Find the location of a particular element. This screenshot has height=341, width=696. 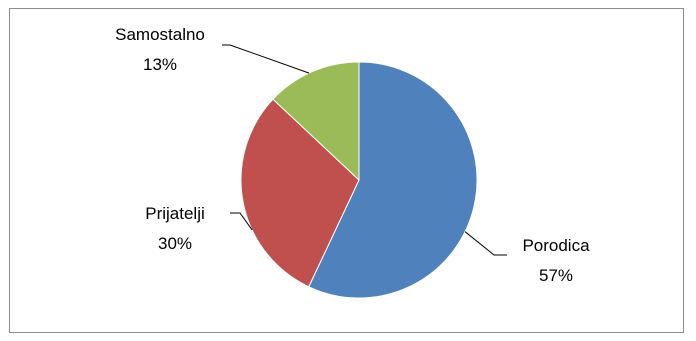

leader-line-prijatelji is located at coordinates (241, 221).